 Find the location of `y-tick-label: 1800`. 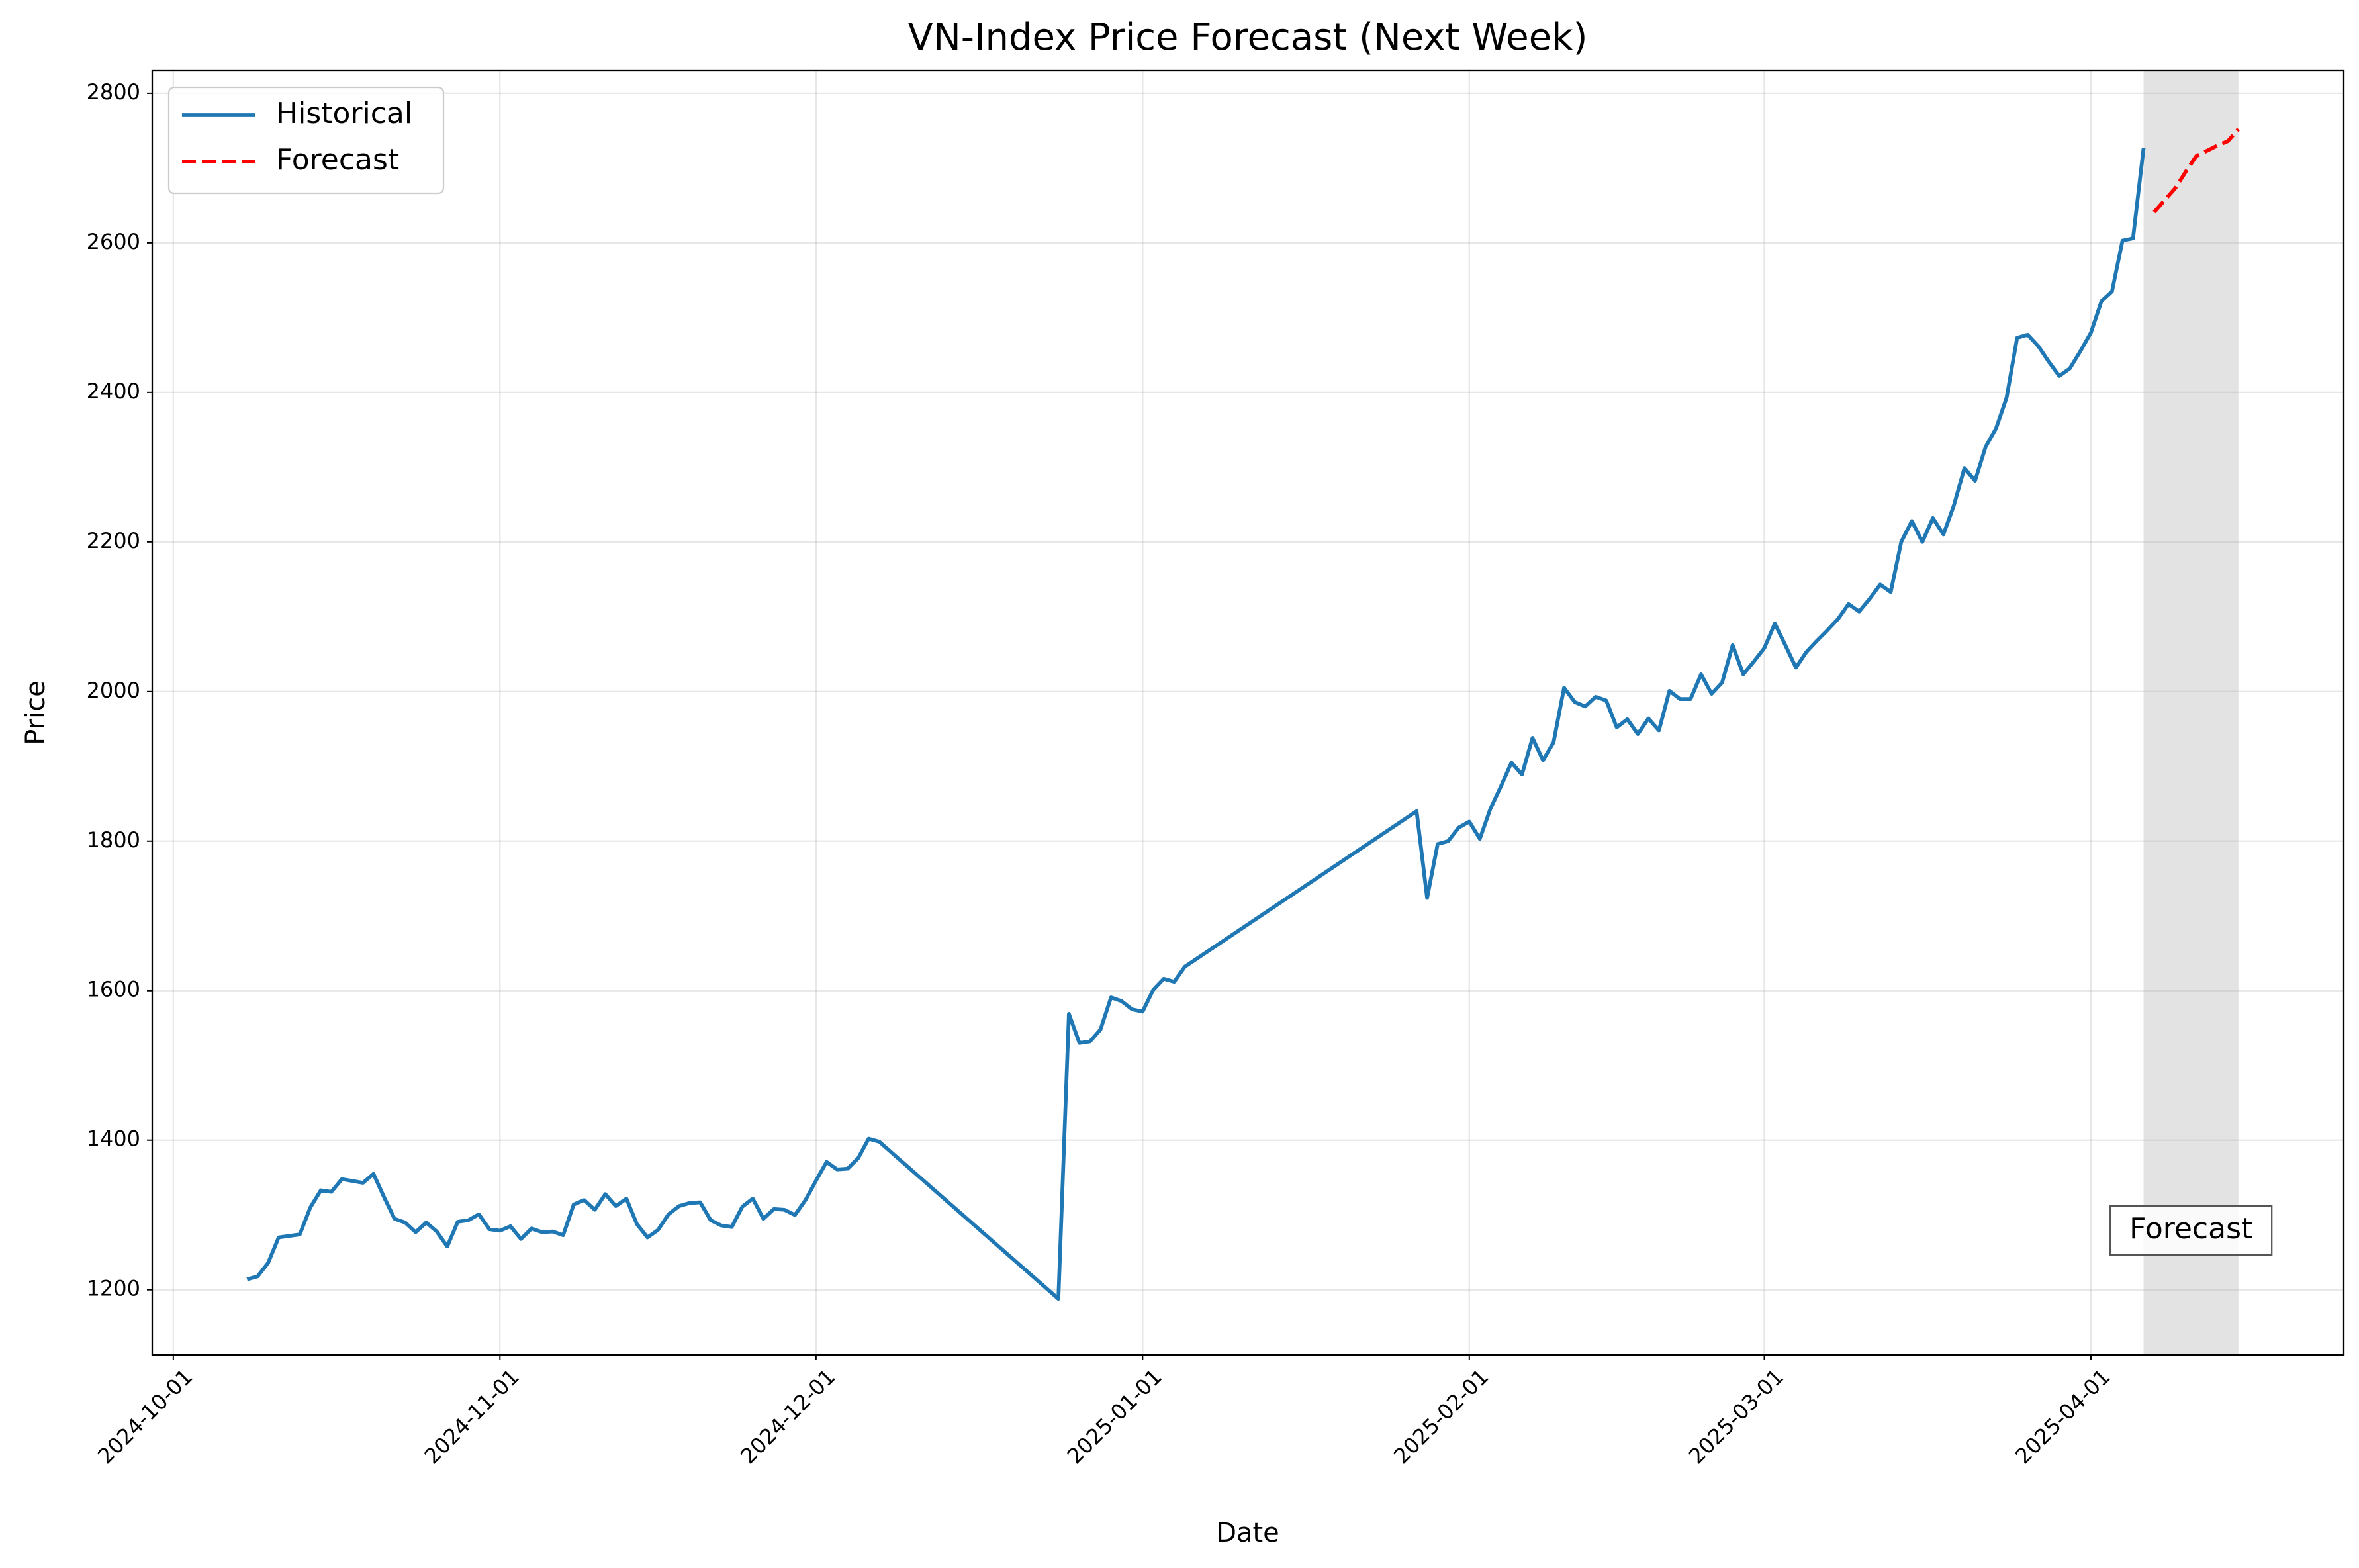

y-tick-label: 1800 is located at coordinates (113, 840).